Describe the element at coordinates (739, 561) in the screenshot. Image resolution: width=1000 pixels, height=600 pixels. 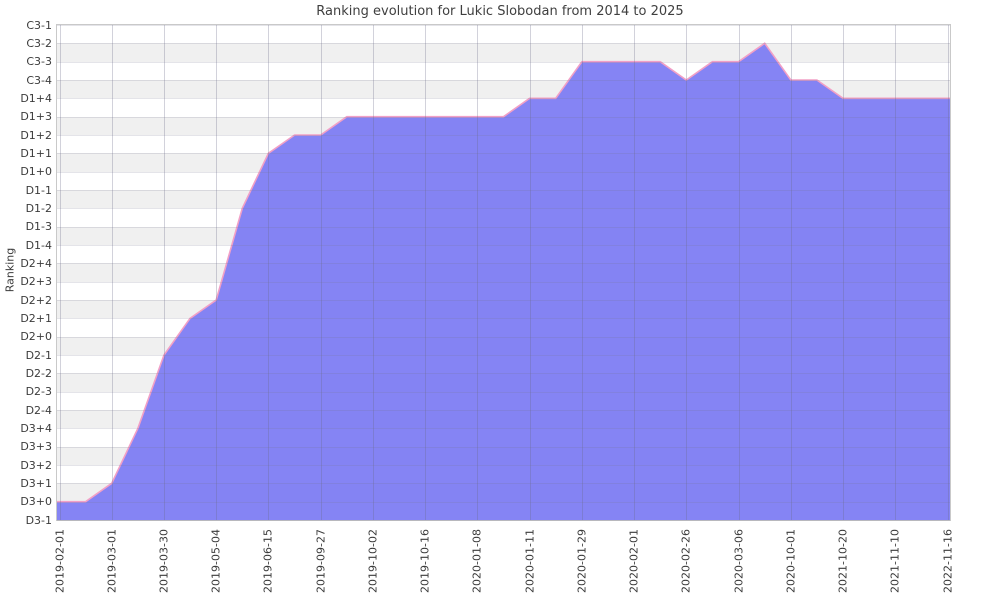
I see `x-tick-label: 2020-03-06` at that location.